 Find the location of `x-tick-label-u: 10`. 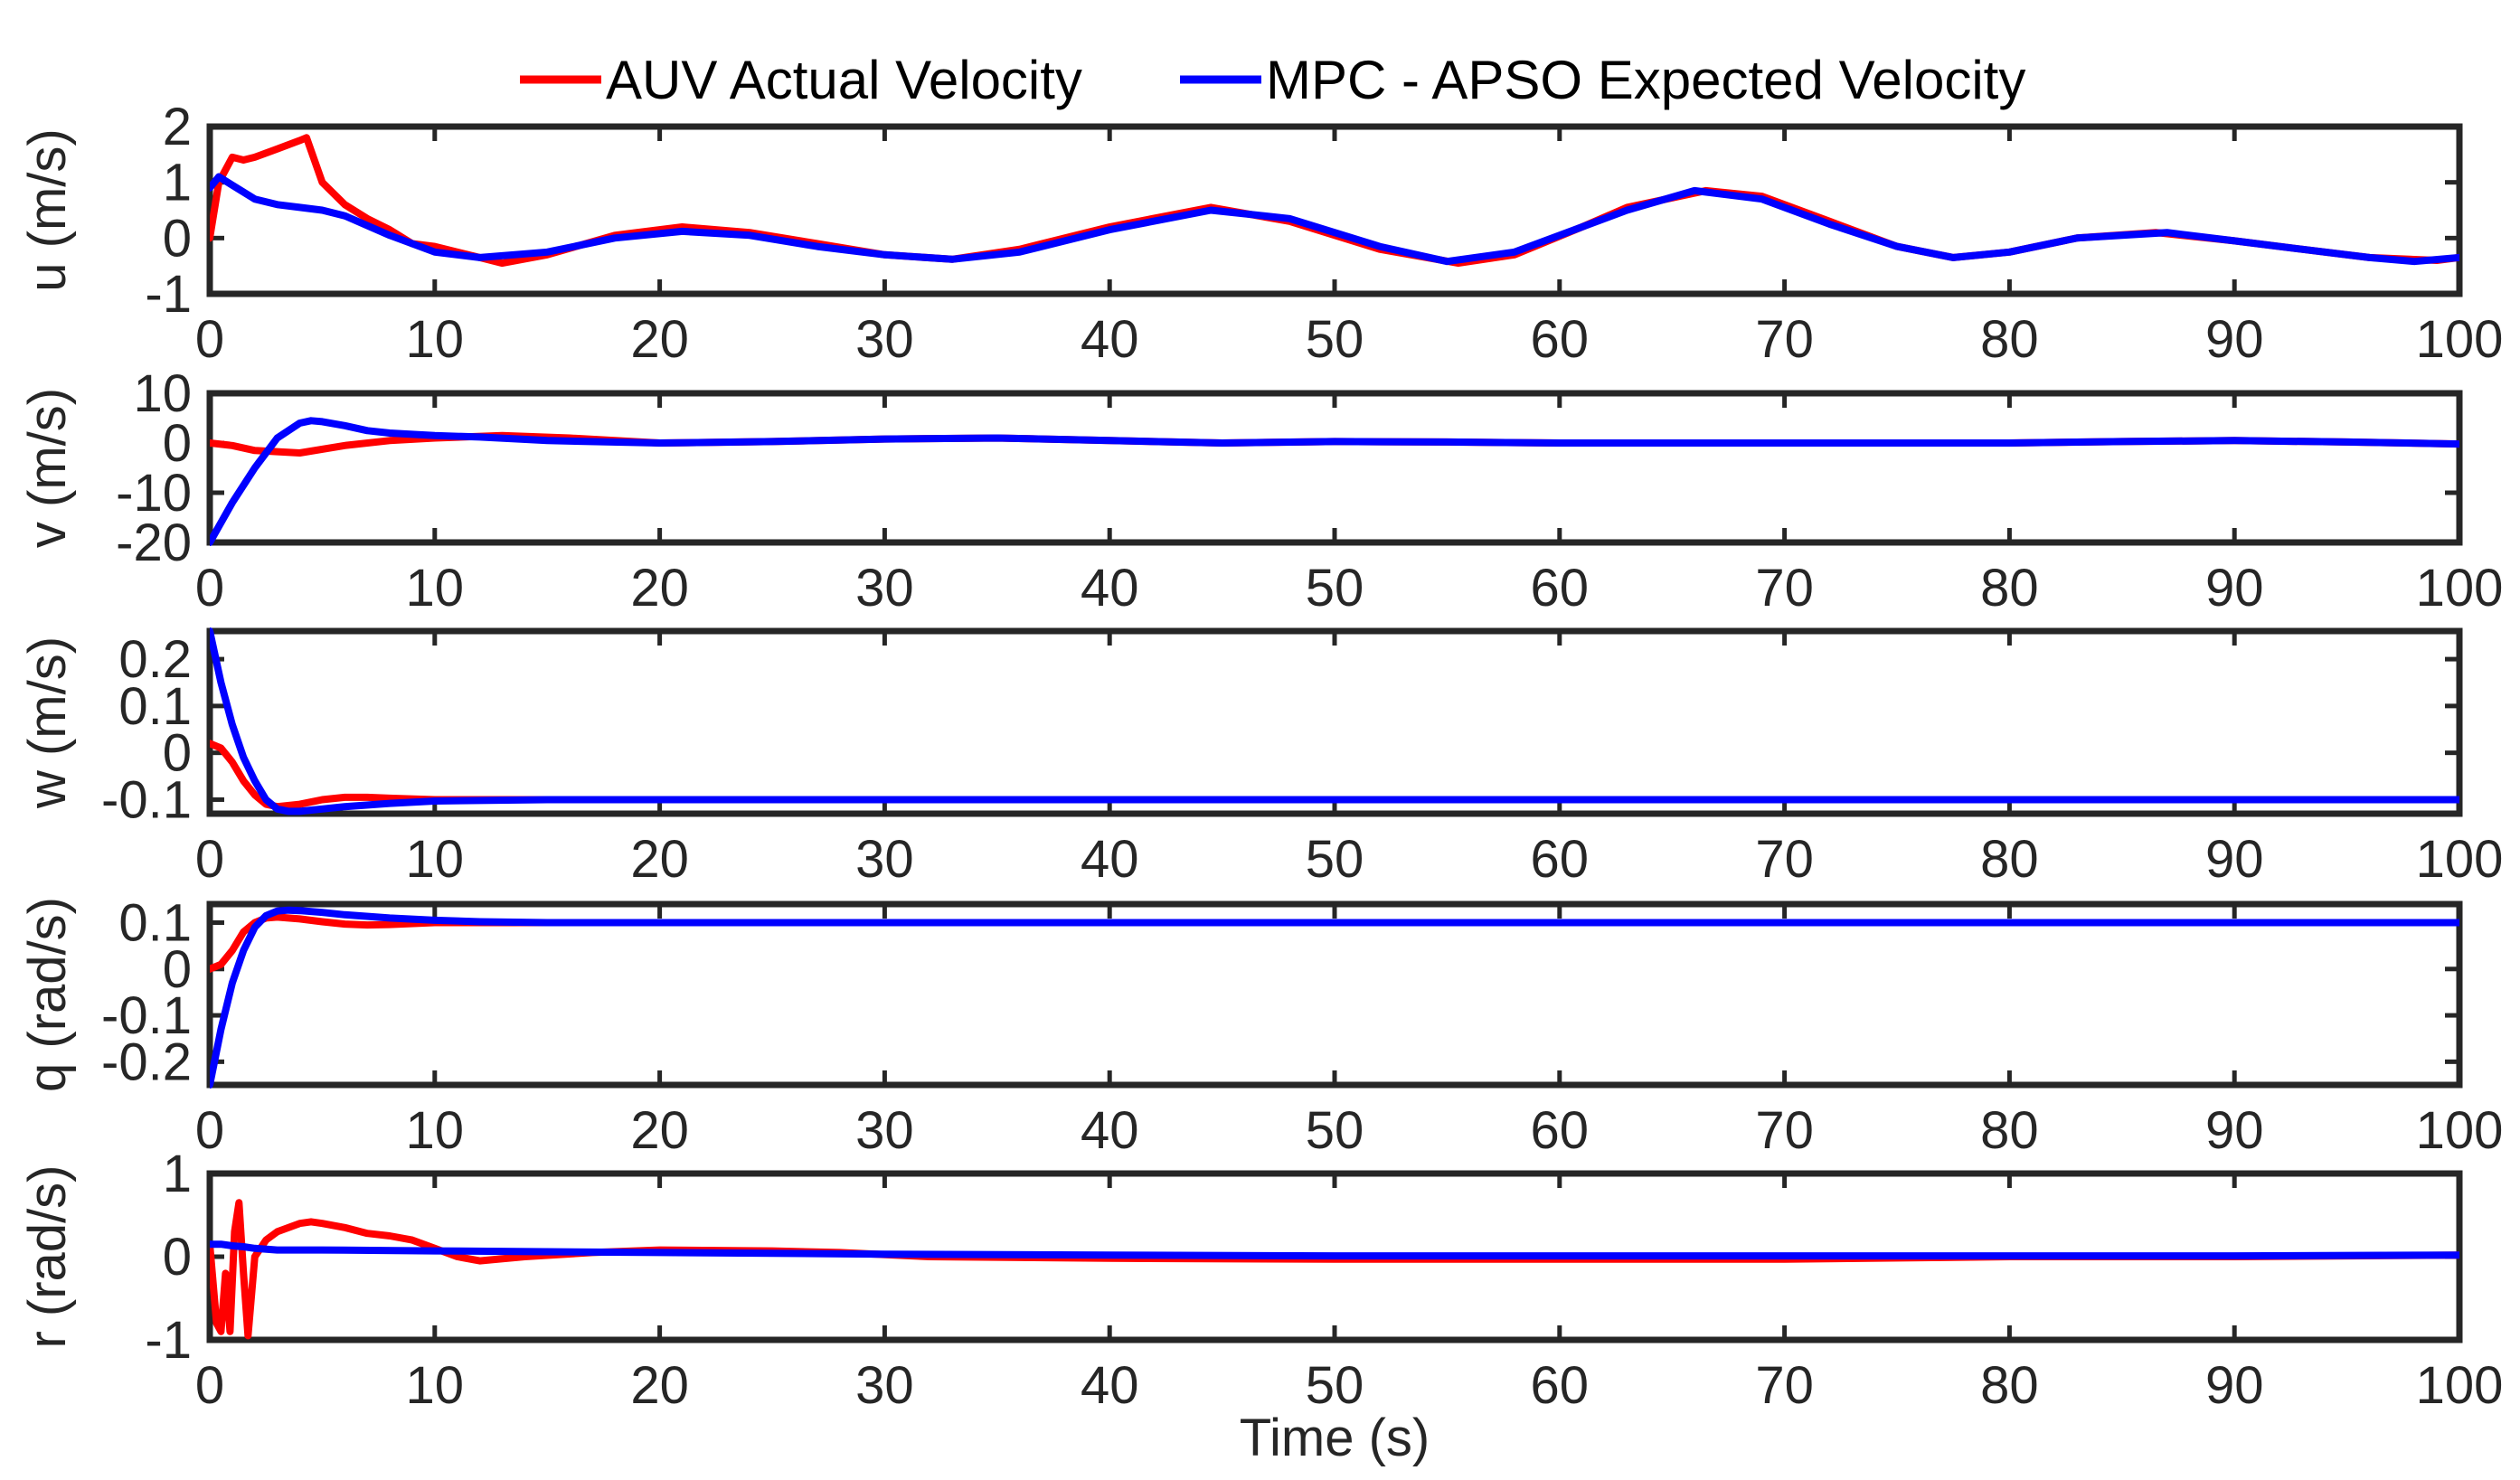

x-tick-label-u: 10 is located at coordinates (436, 339).